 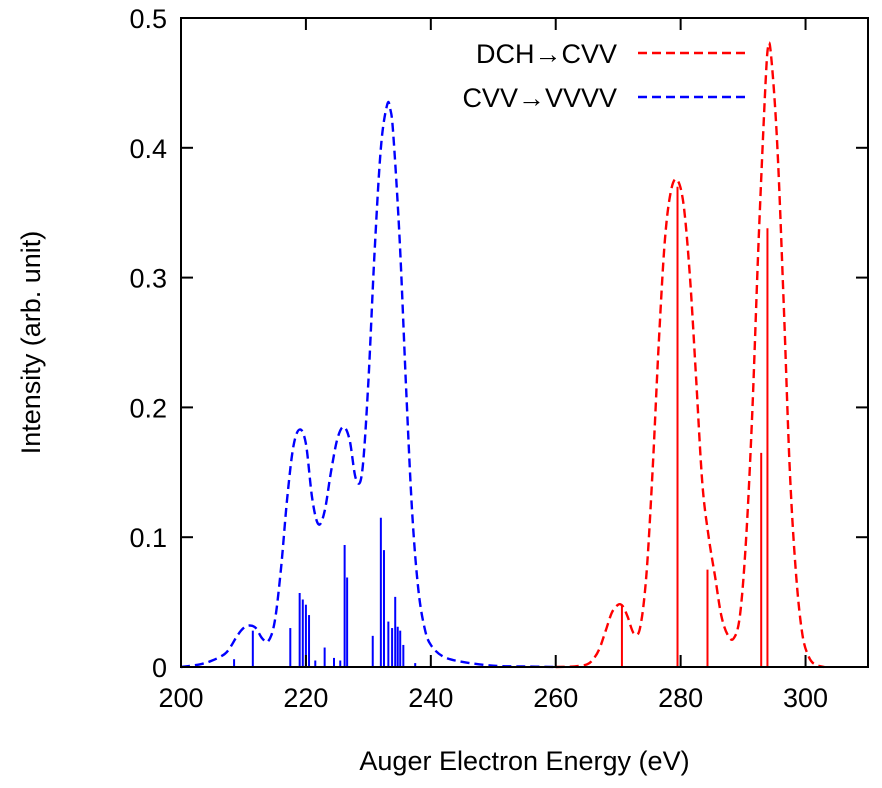 I want to click on legend-label: DCH→CVV, so click(x=546, y=54).